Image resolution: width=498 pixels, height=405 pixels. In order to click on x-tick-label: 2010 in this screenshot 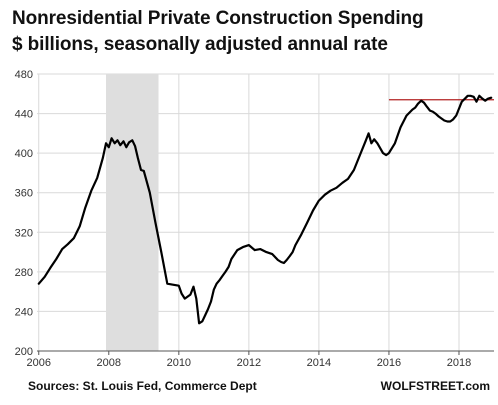, I will do `click(179, 363)`.